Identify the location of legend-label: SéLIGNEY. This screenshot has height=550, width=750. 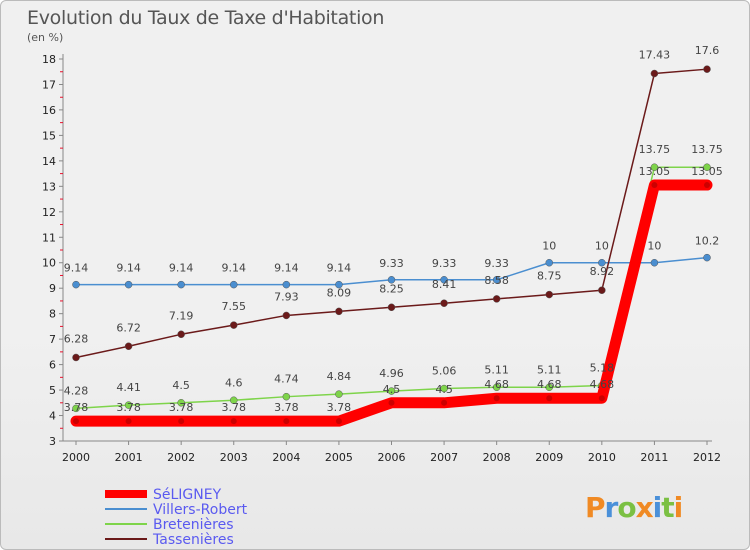
(187, 495).